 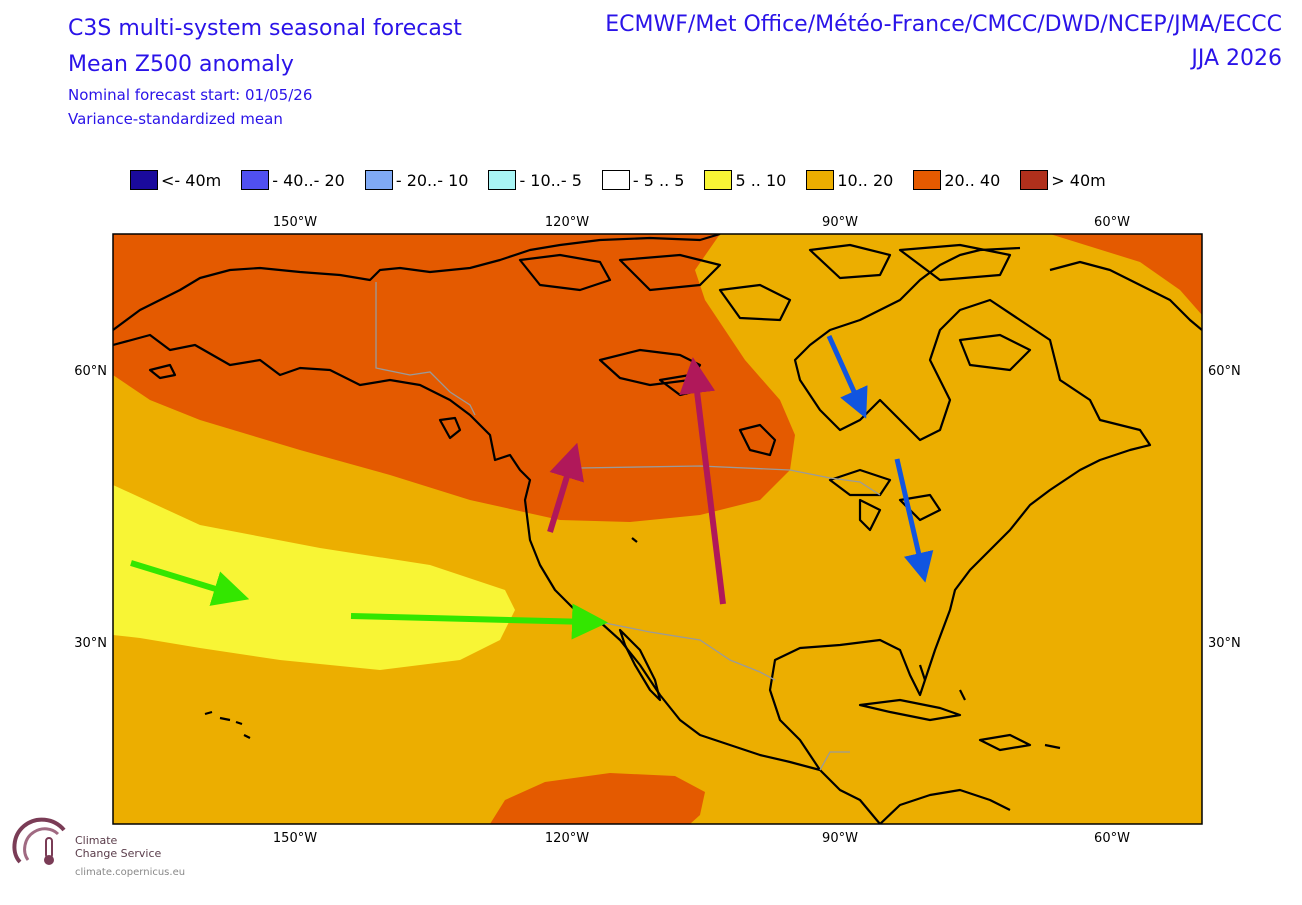 What do you see at coordinates (130, 872) in the screenshot?
I see `logo-url: climate.copernicus.eu` at bounding box center [130, 872].